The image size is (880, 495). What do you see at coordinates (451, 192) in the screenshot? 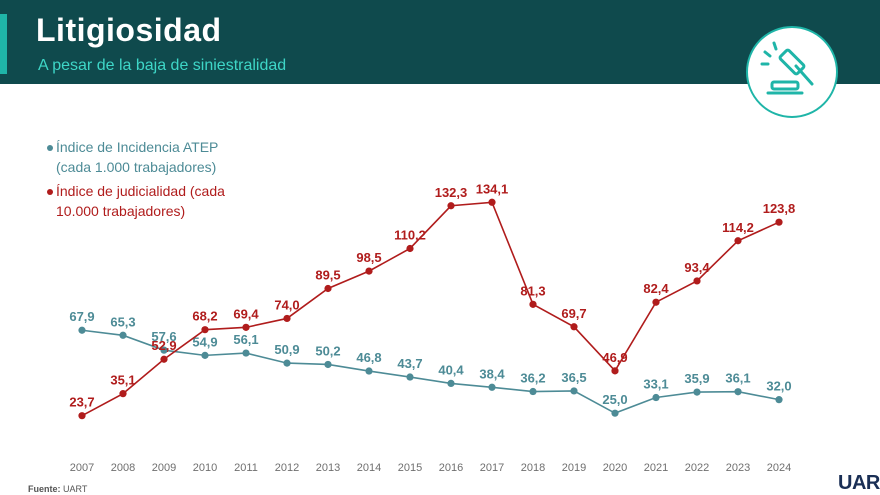
I see `data-label-judicial: 132,3` at bounding box center [451, 192].